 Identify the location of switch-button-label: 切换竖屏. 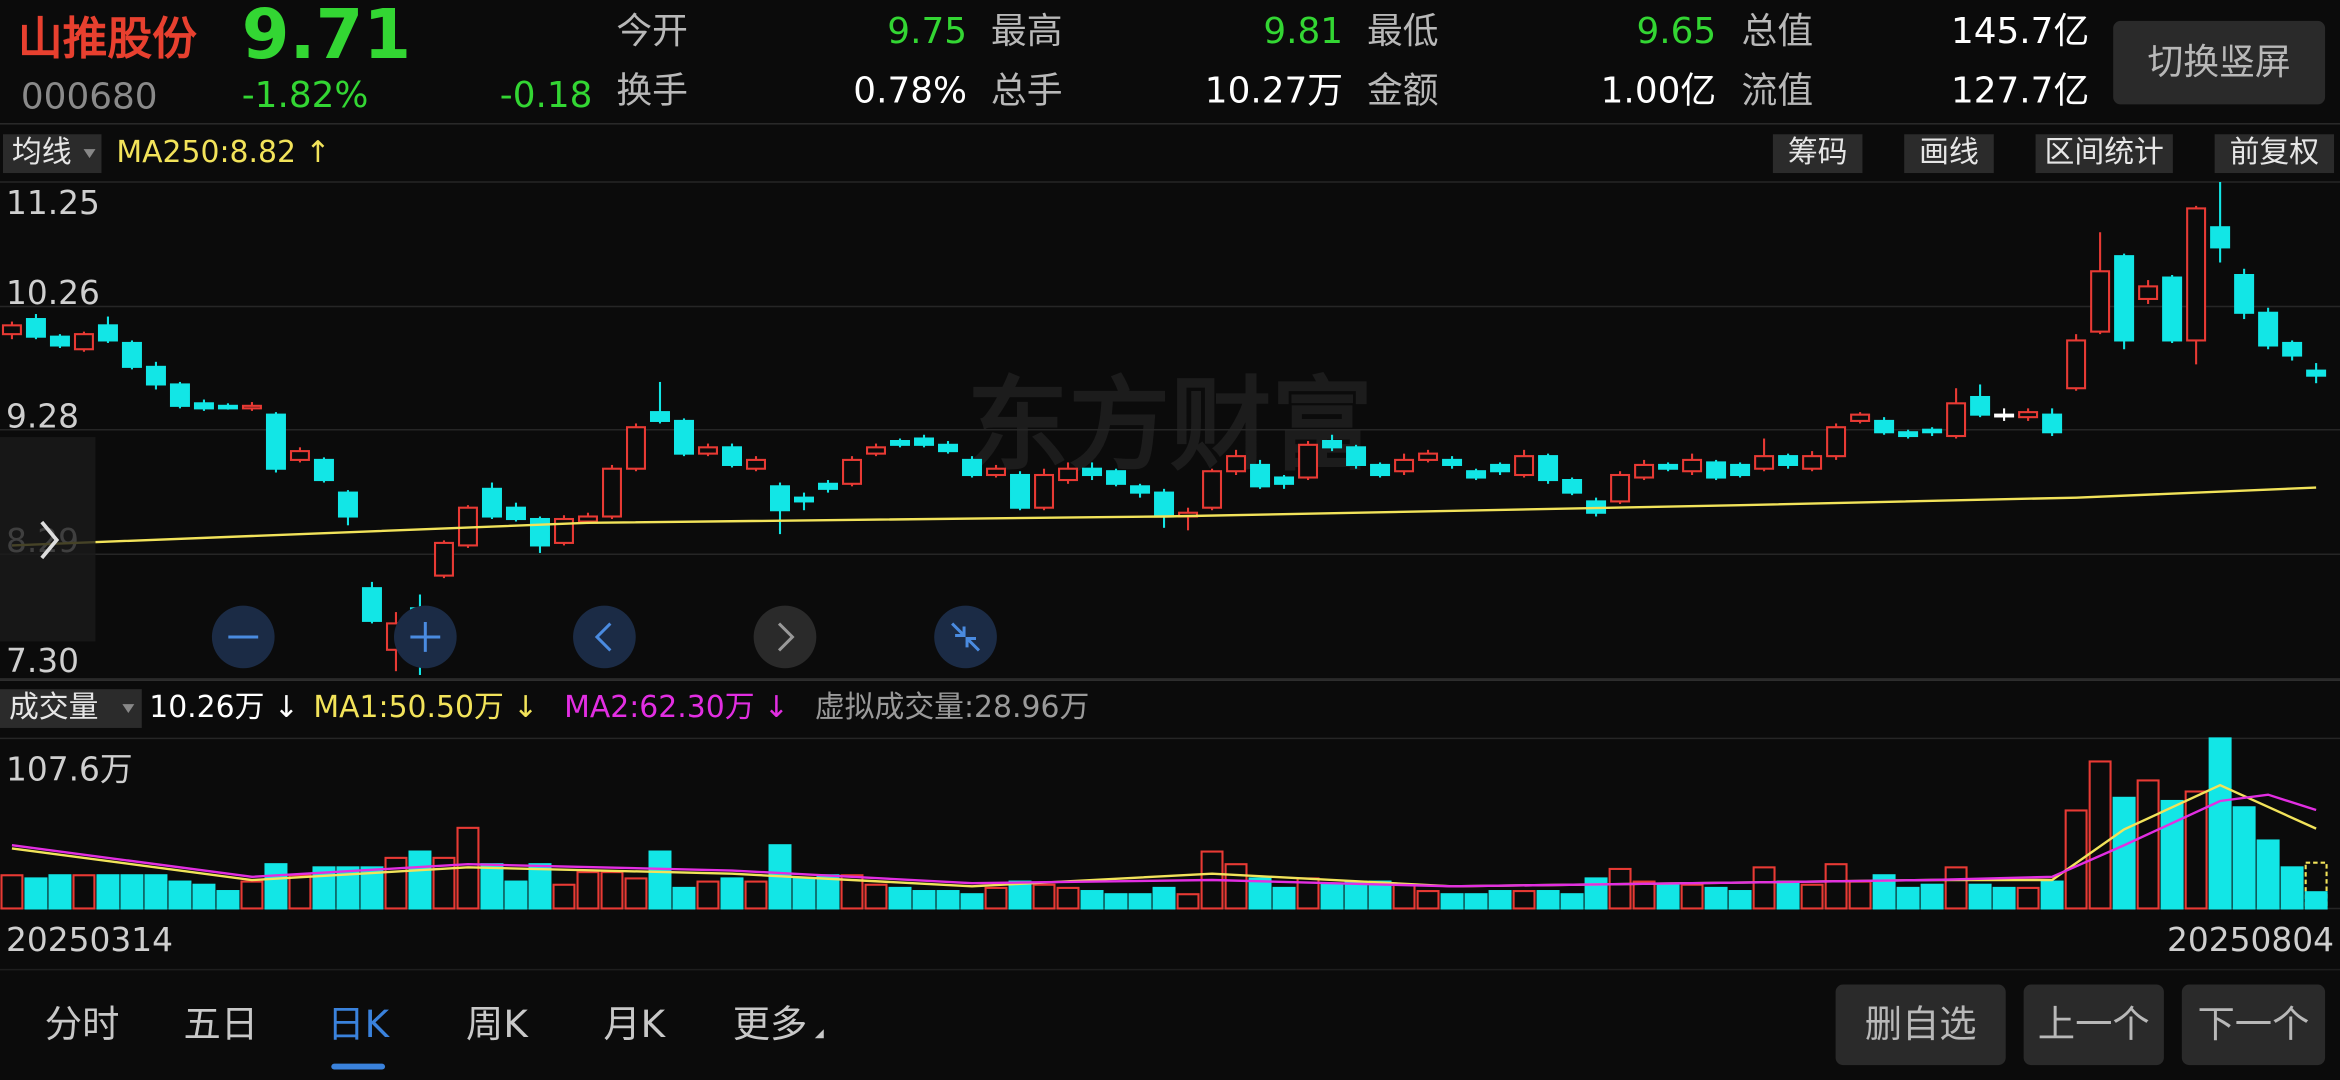
(2219, 62).